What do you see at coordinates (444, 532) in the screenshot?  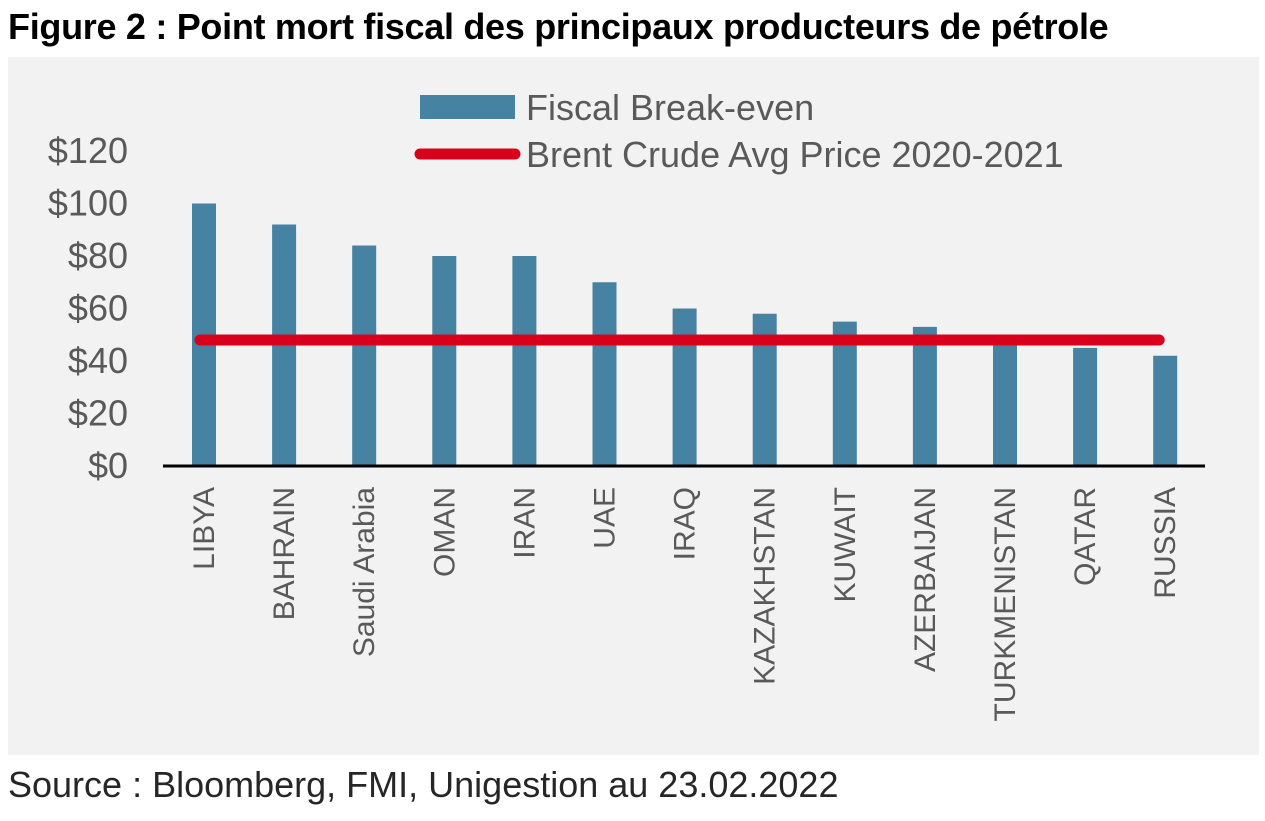 I see `x-tick-label: OMAN` at bounding box center [444, 532].